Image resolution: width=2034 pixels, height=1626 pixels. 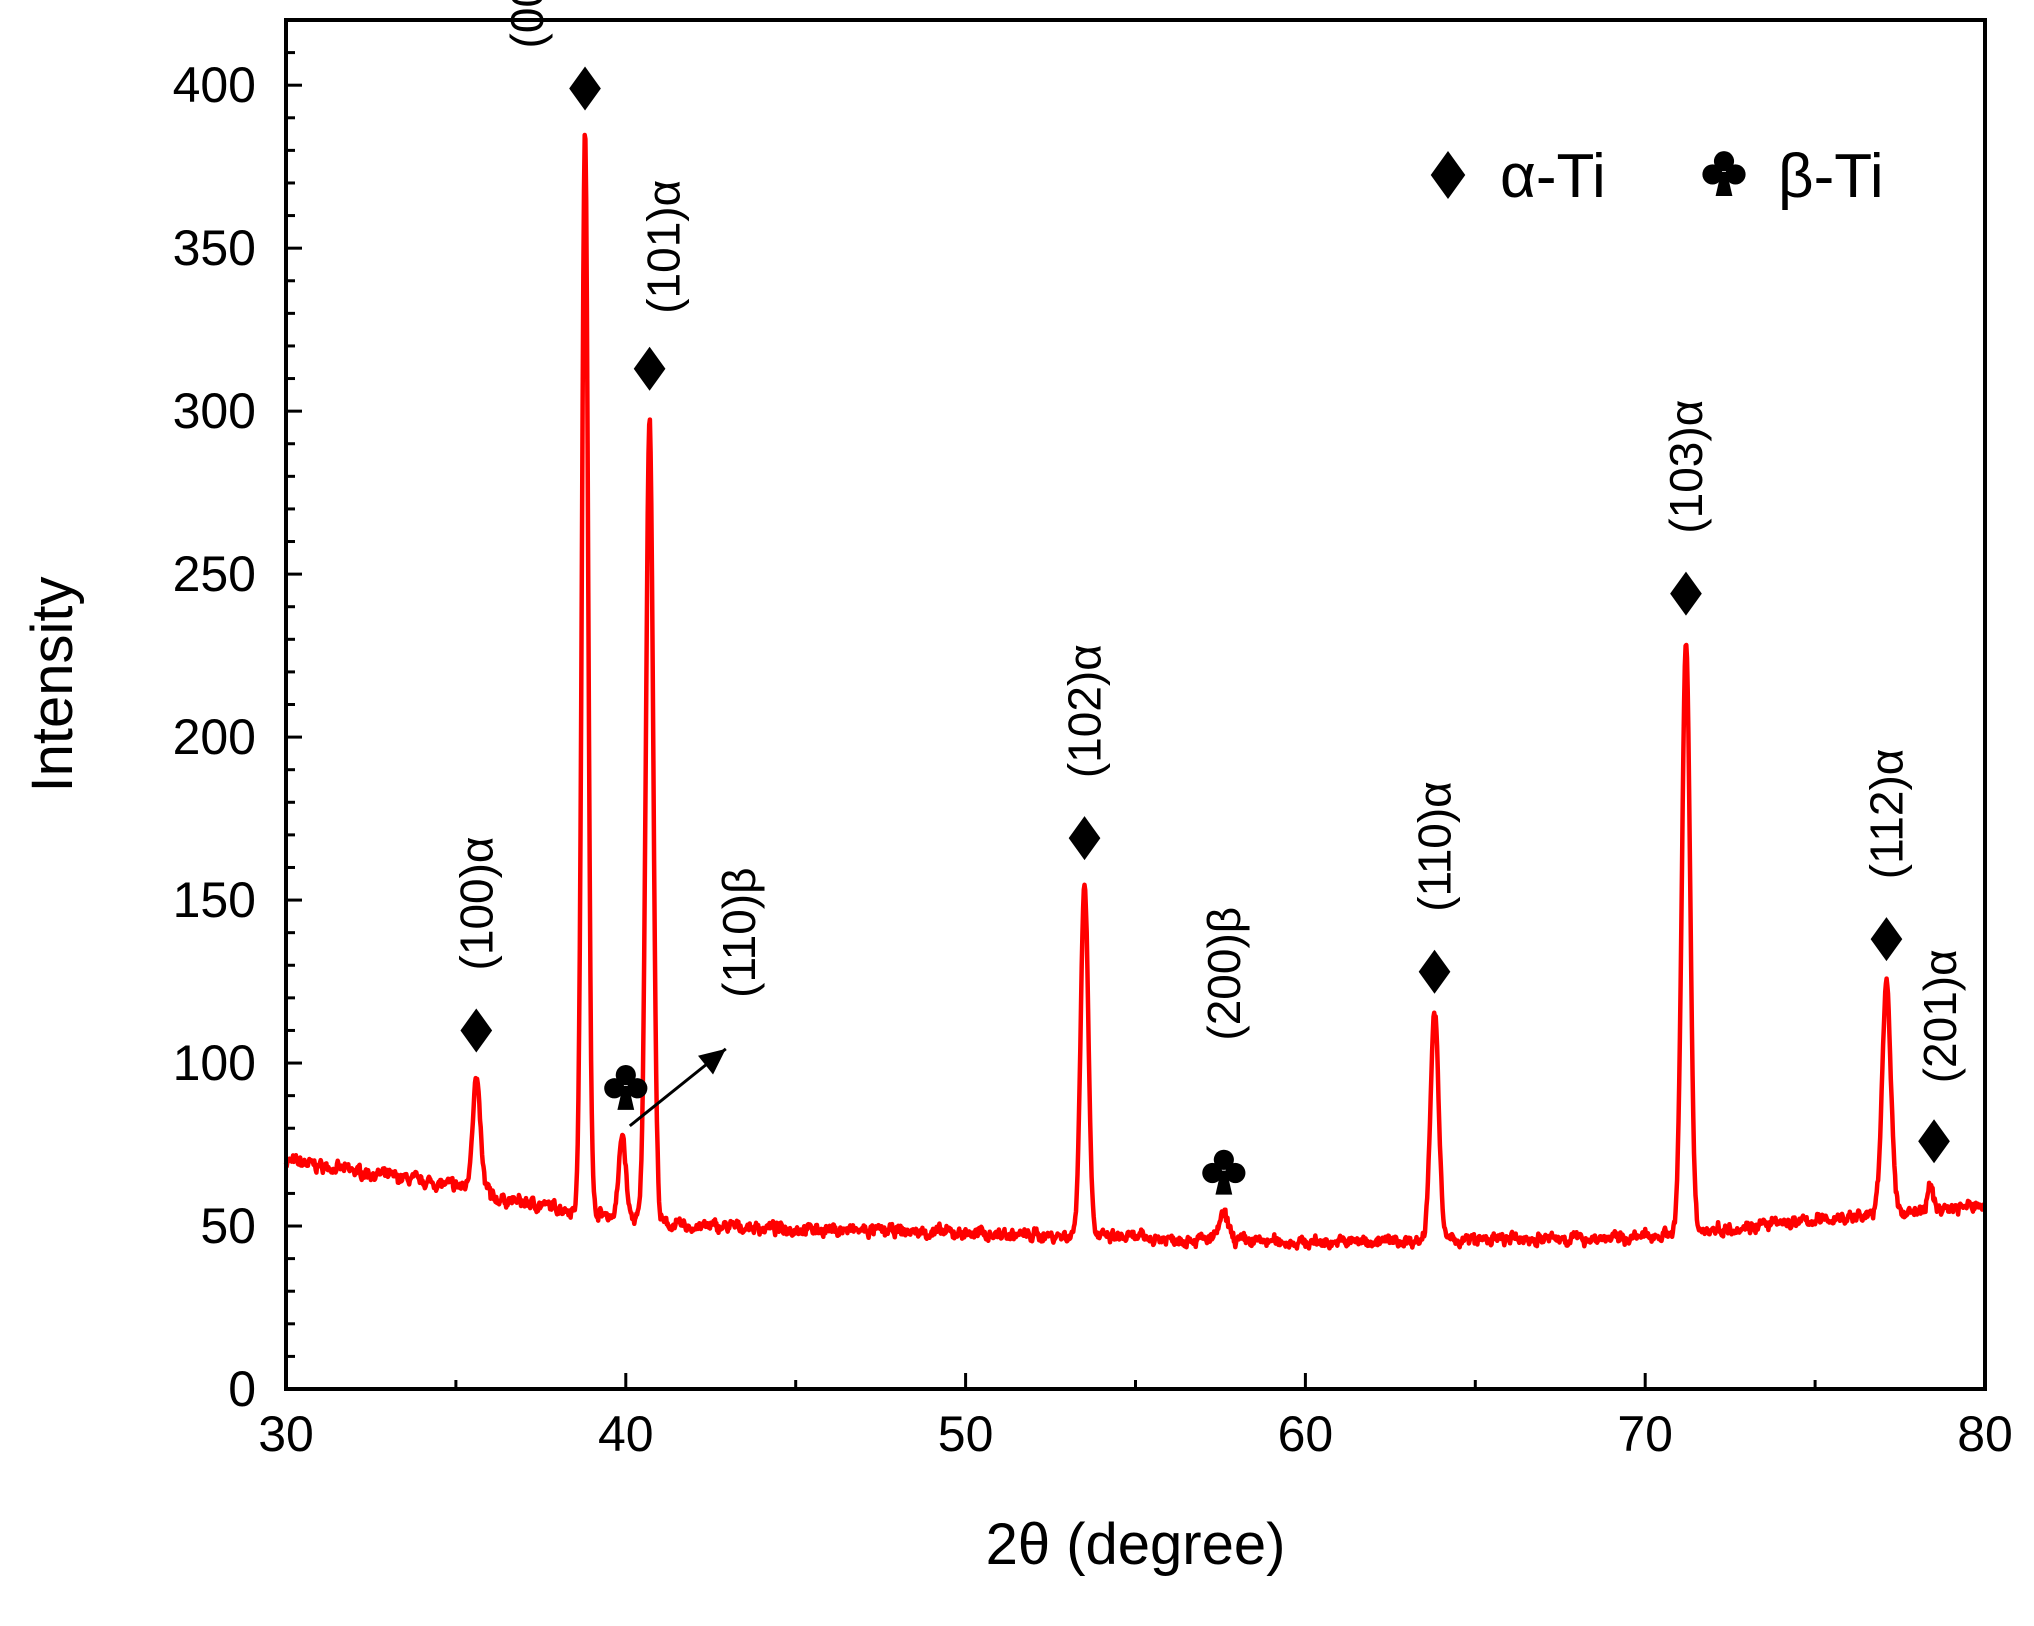 What do you see at coordinates (214, 900) in the screenshot?
I see `y-tick-label: 150` at bounding box center [214, 900].